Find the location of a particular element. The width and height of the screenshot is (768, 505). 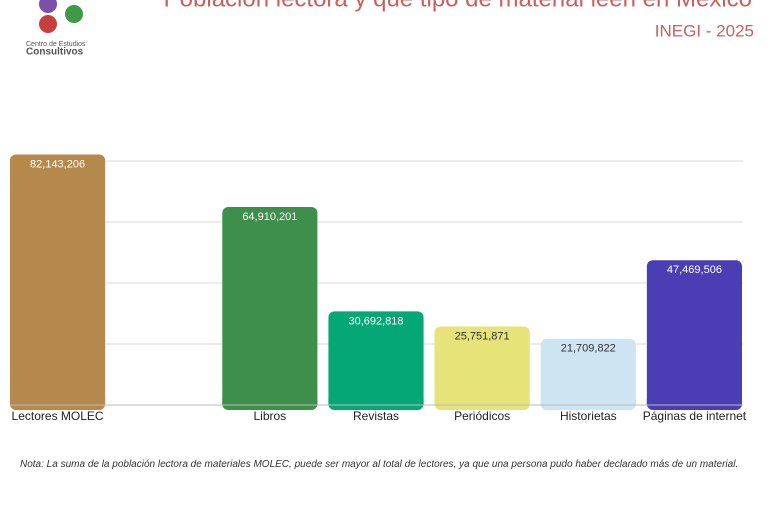

value-label: 25,751,871 is located at coordinates (482, 336).